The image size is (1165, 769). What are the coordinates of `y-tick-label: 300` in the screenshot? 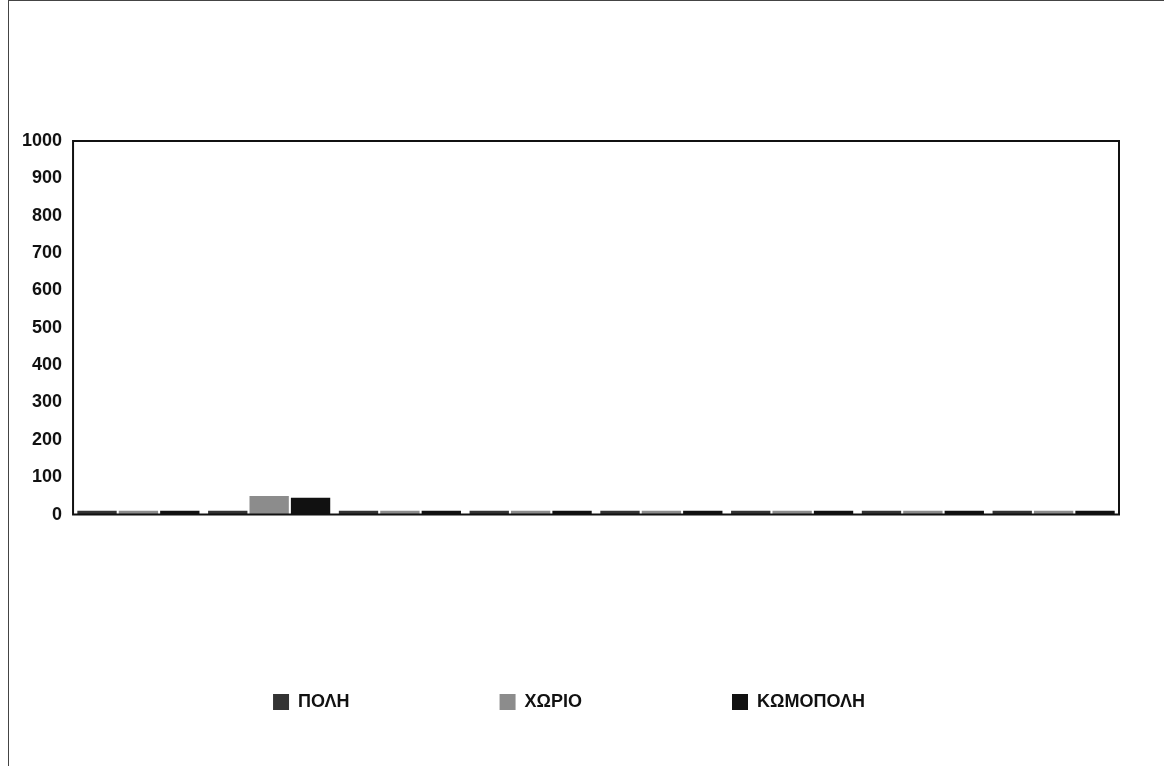 It's located at (47, 401).